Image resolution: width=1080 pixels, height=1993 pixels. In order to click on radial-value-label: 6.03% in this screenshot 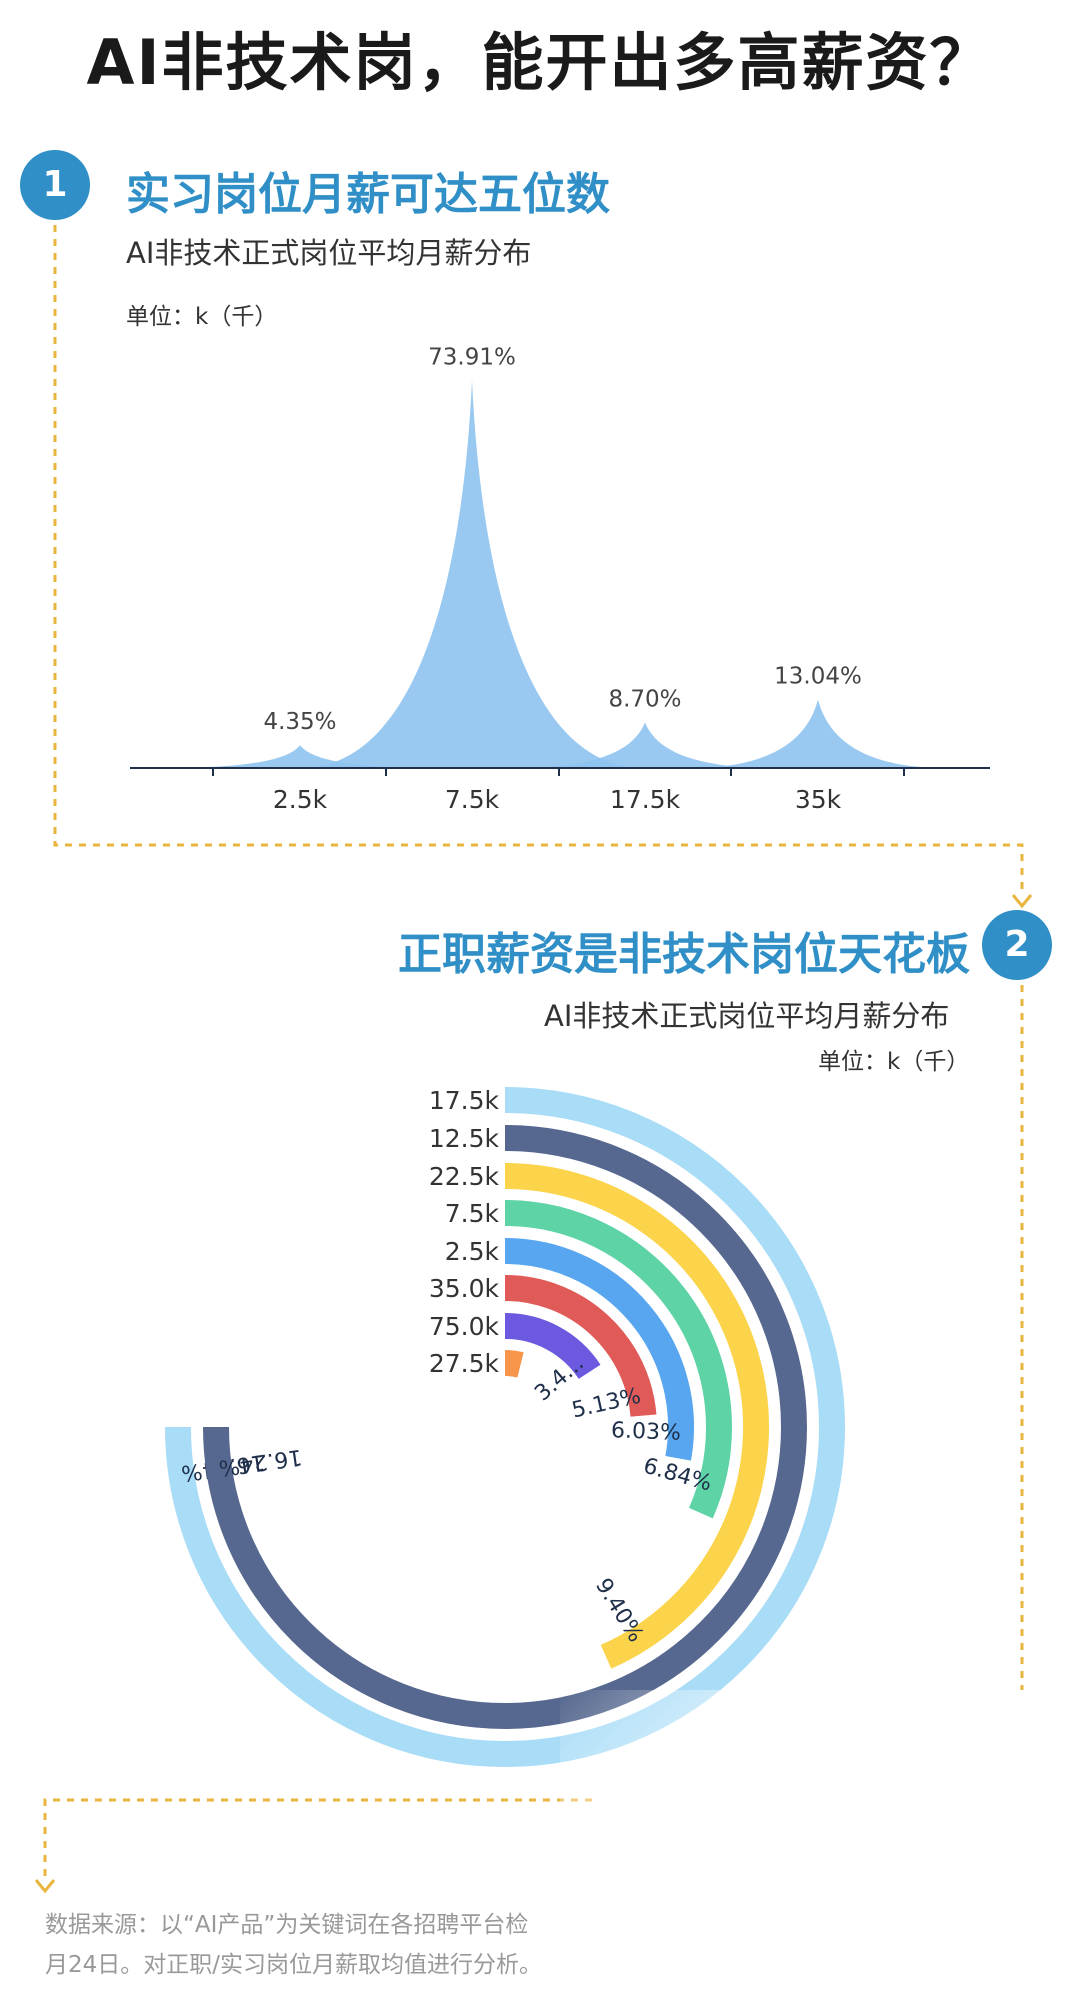, I will do `click(646, 1432)`.